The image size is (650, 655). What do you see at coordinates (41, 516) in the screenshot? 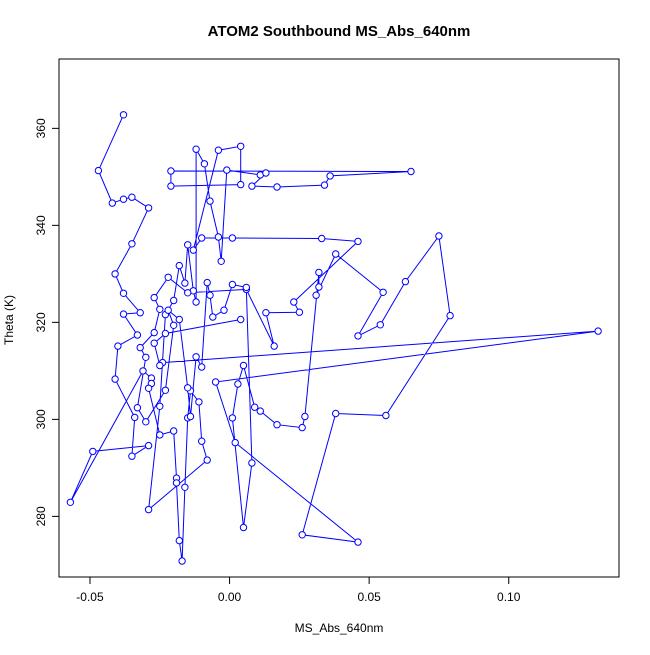
I see `y-tick-label: 280` at bounding box center [41, 516].